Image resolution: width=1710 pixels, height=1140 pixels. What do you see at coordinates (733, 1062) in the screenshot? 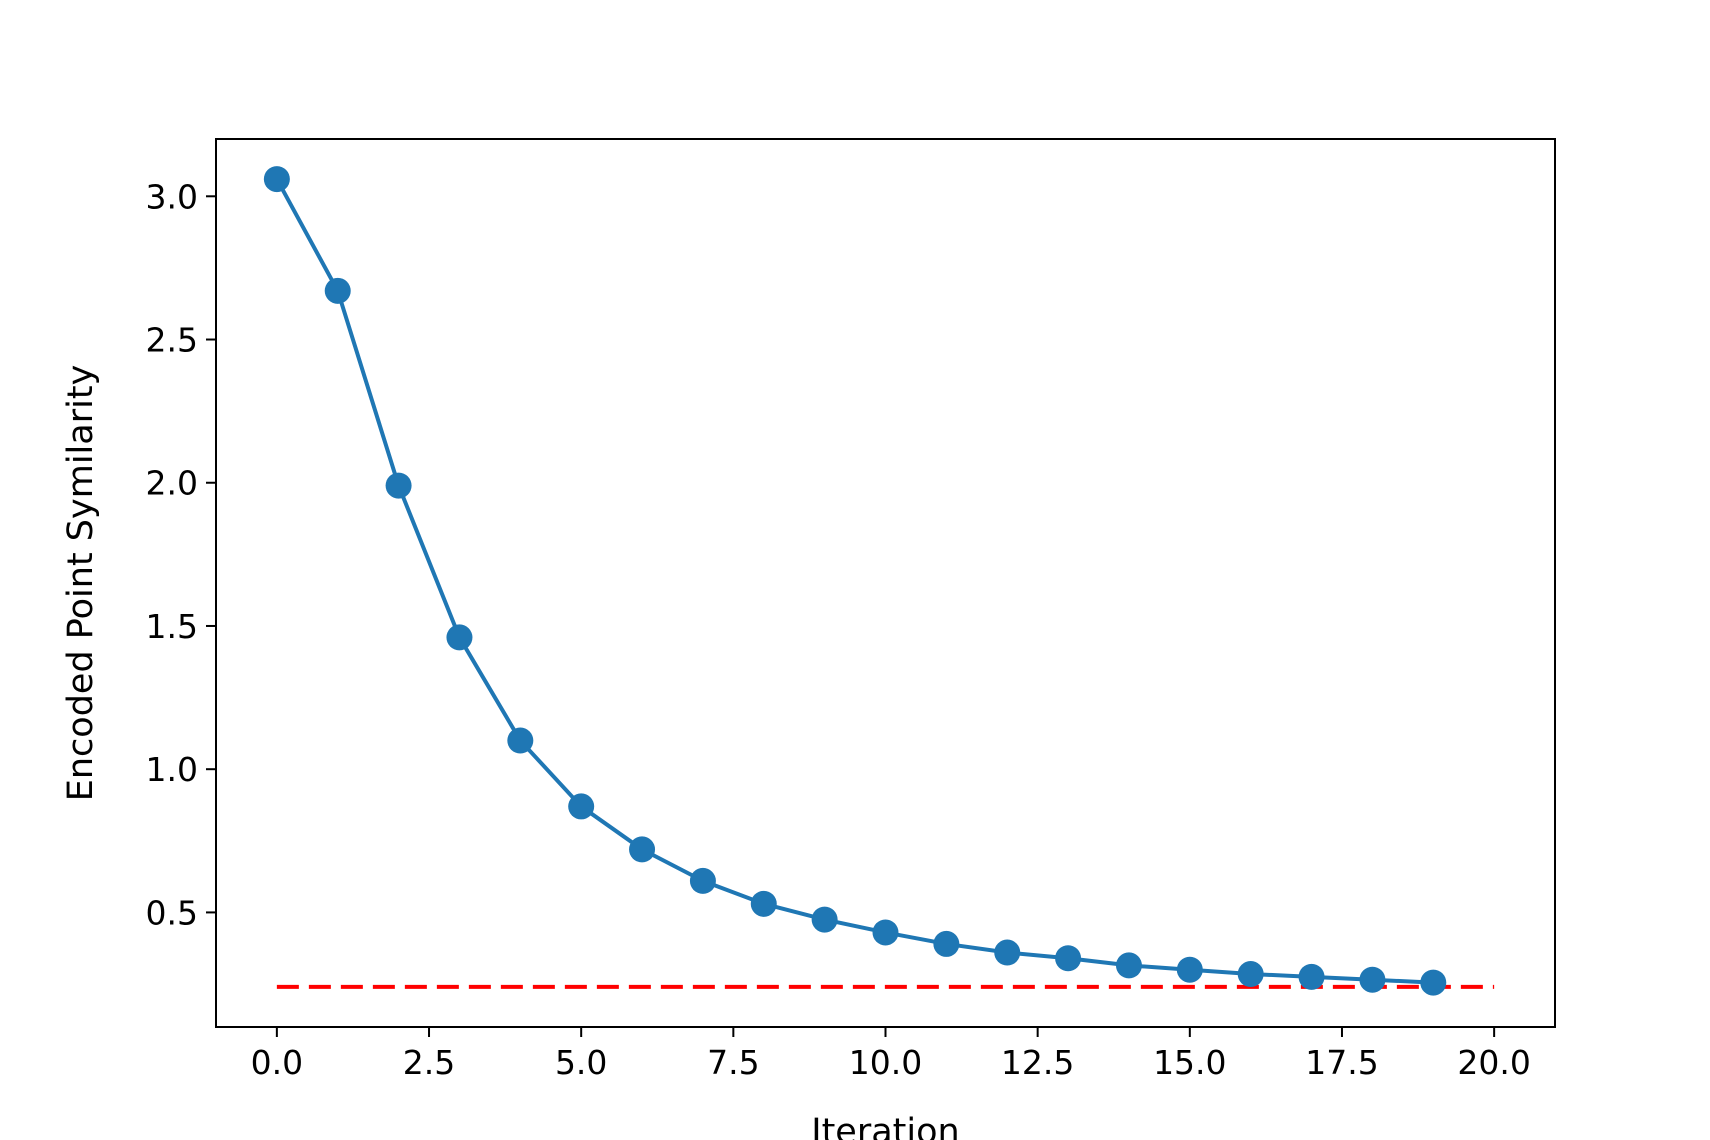
I see `x-tick-label: 7.5` at bounding box center [733, 1062].